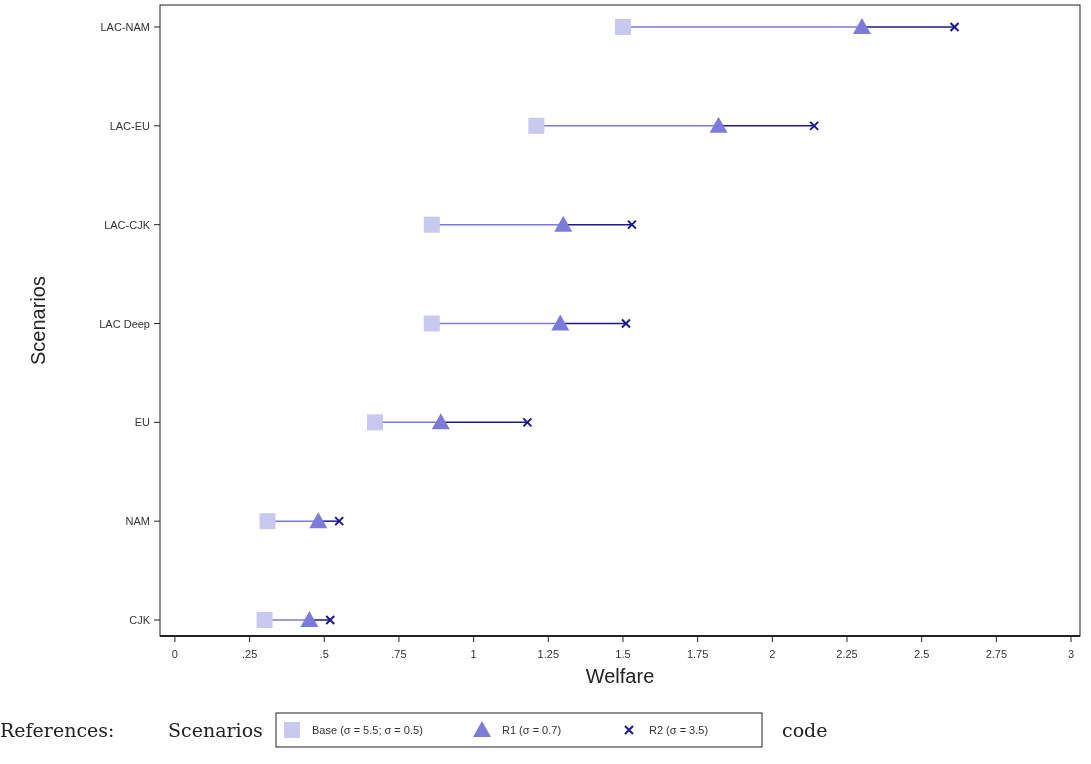  I want to click on legend-label: Base (σ = 5.5; σ = 0.5), so click(367, 730).